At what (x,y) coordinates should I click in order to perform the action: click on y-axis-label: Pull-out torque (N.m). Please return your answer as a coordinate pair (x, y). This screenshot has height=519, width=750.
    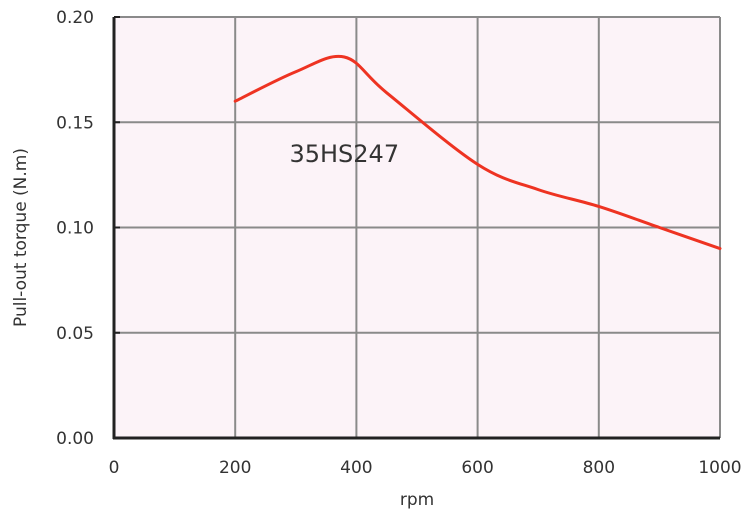
    Looking at the image, I should click on (21, 237).